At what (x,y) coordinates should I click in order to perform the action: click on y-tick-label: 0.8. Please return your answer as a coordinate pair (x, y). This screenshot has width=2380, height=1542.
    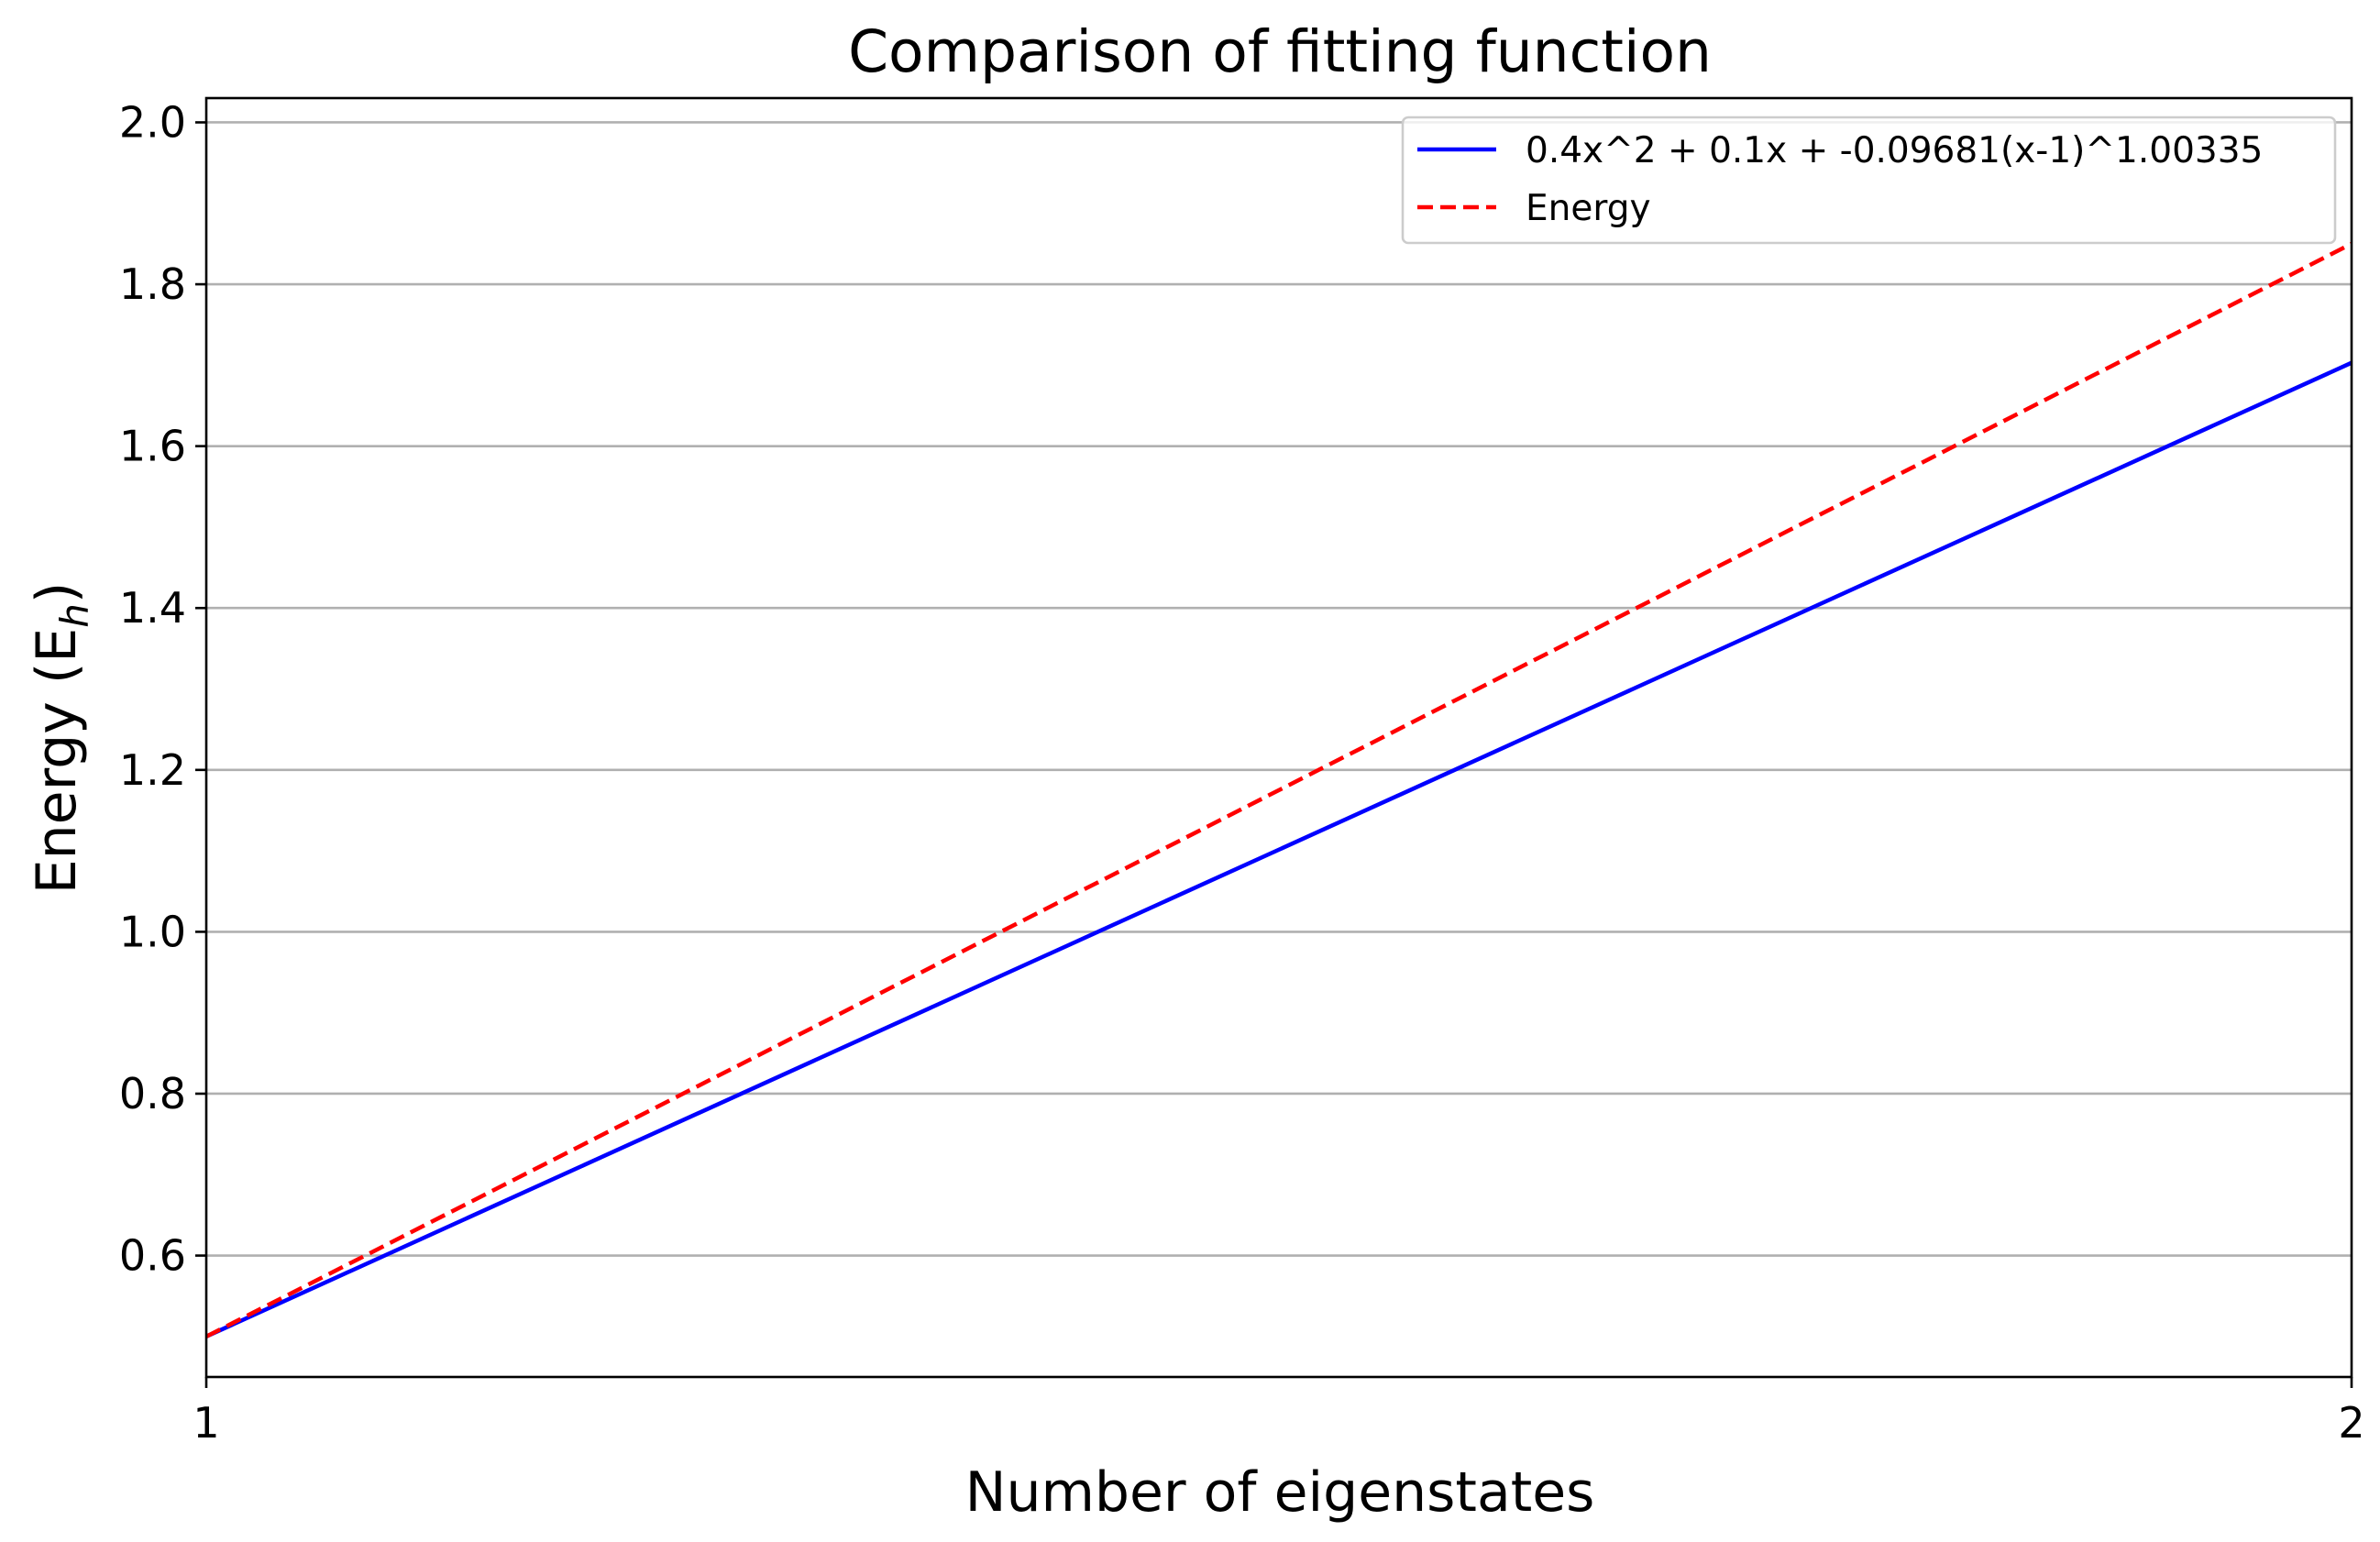
    Looking at the image, I should click on (152, 1093).